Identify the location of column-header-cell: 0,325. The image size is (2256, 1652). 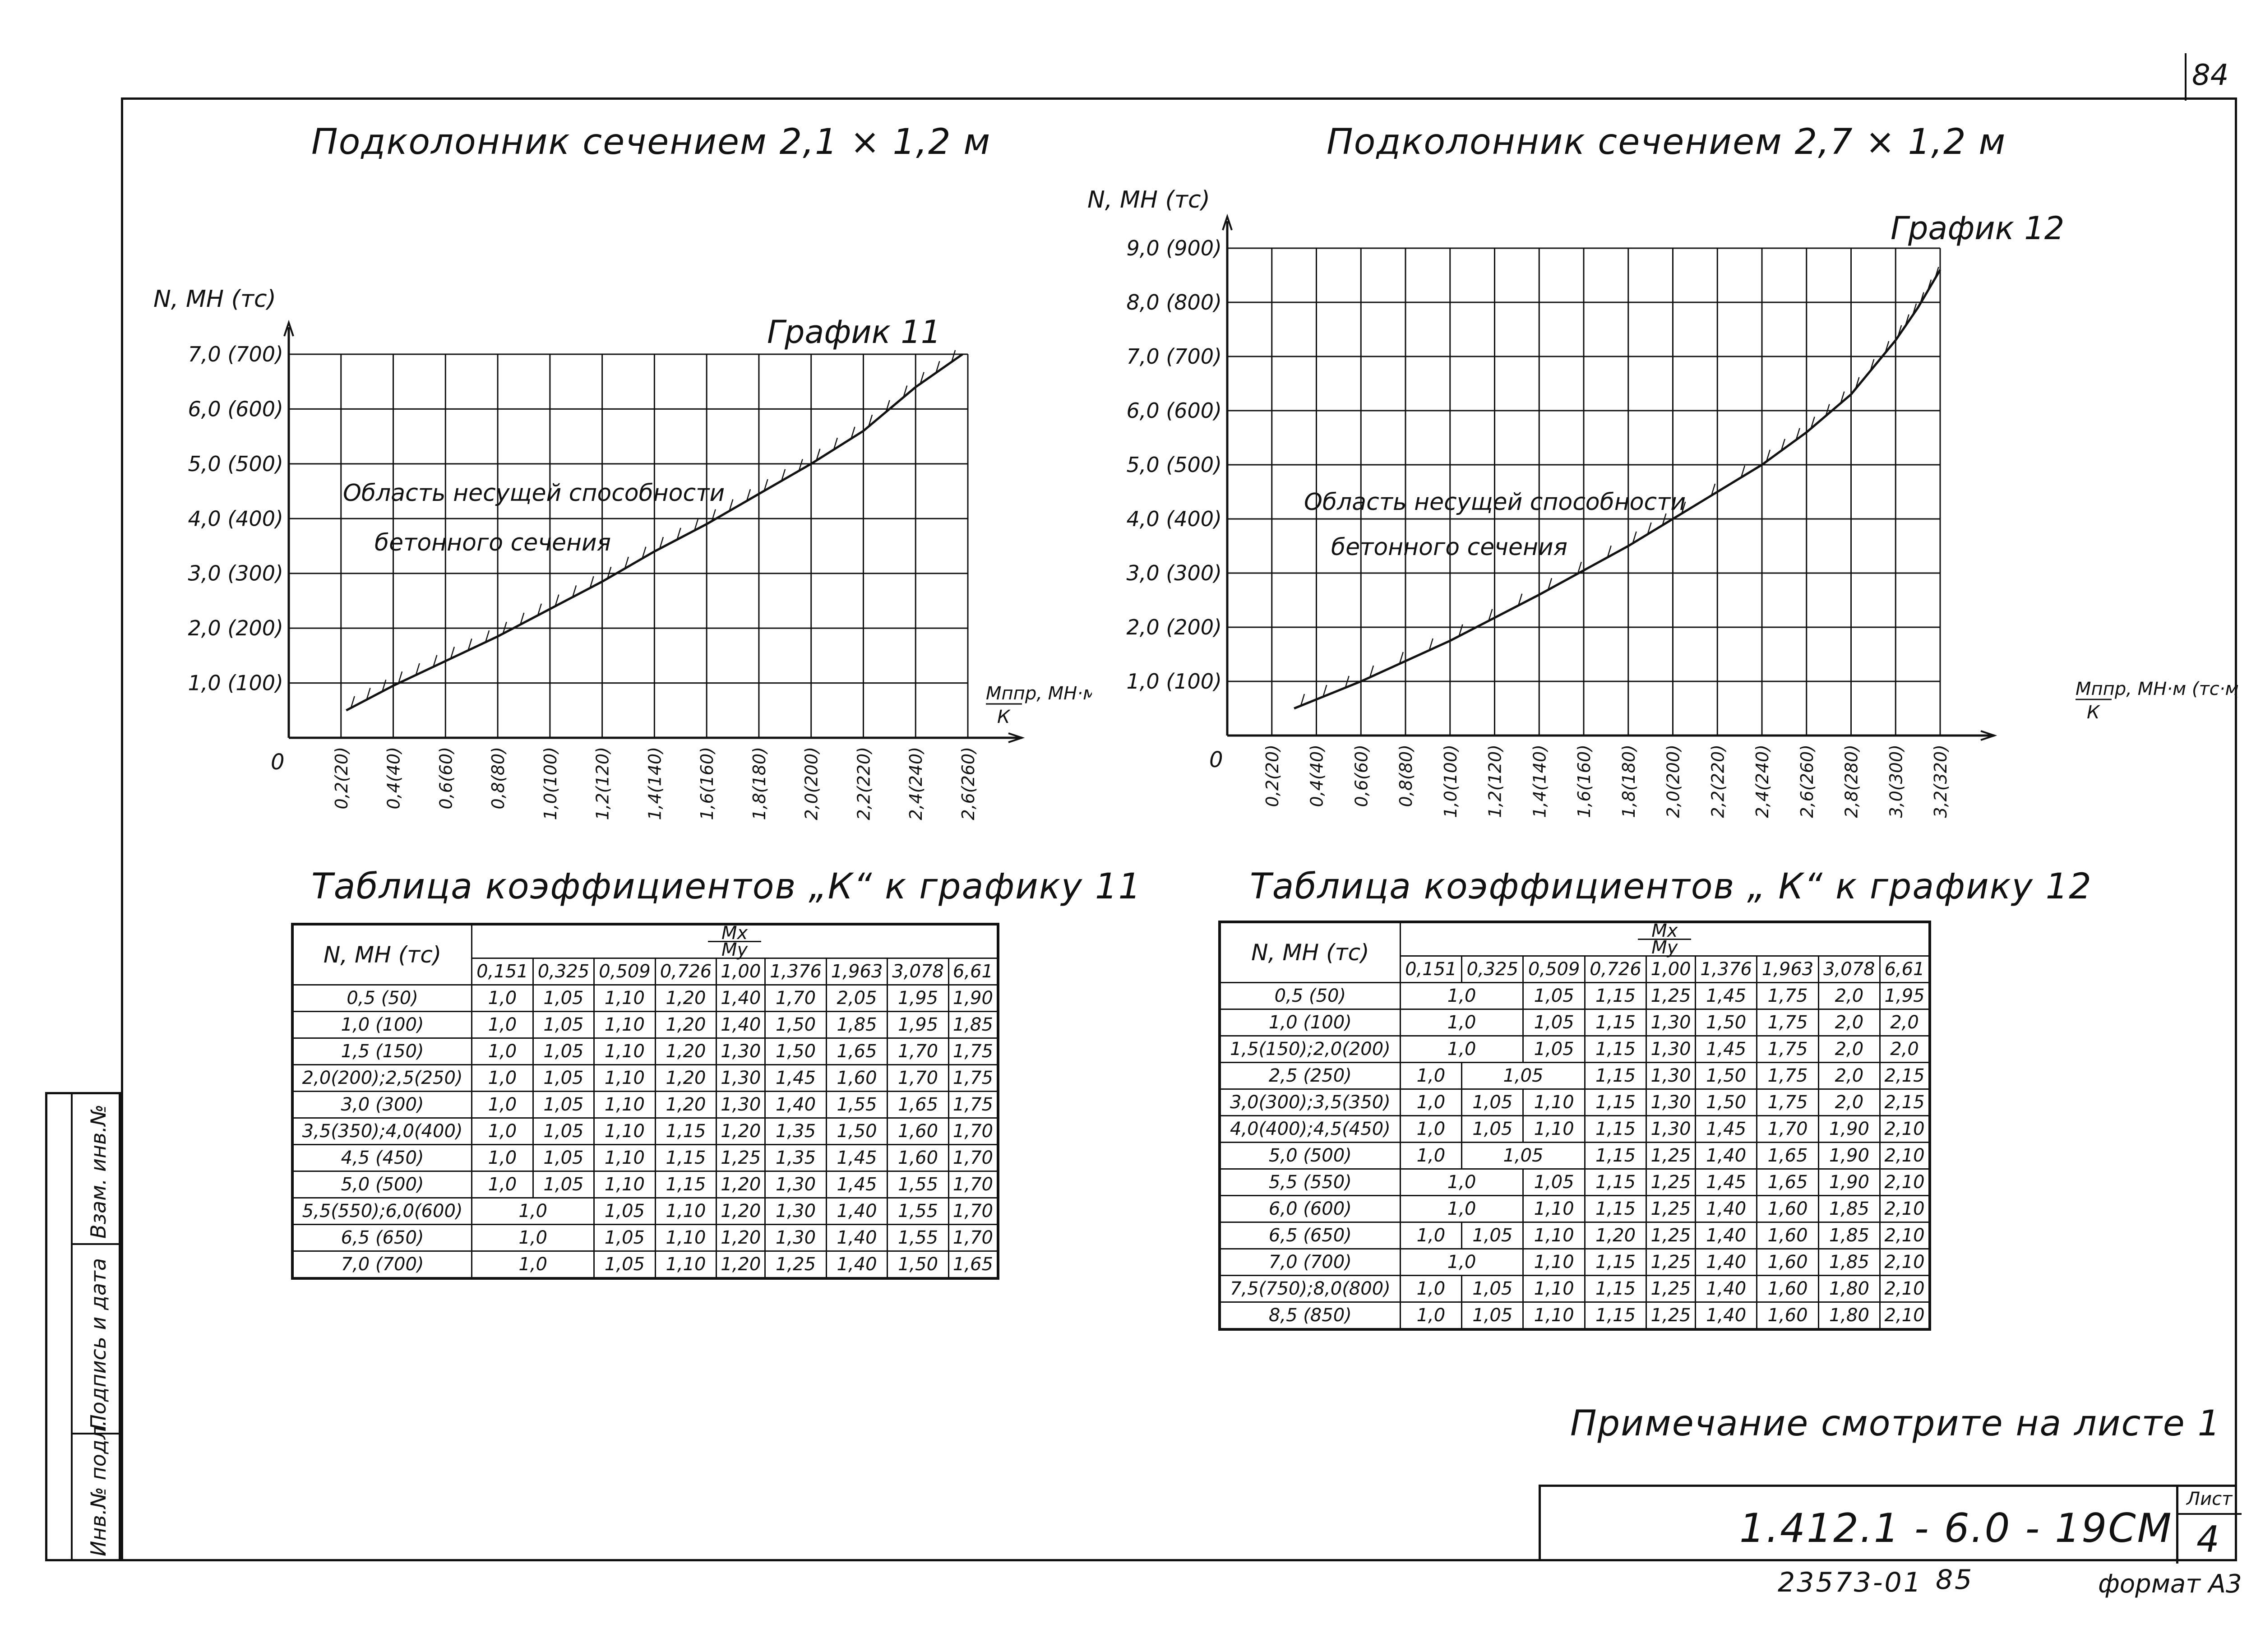
(563, 972).